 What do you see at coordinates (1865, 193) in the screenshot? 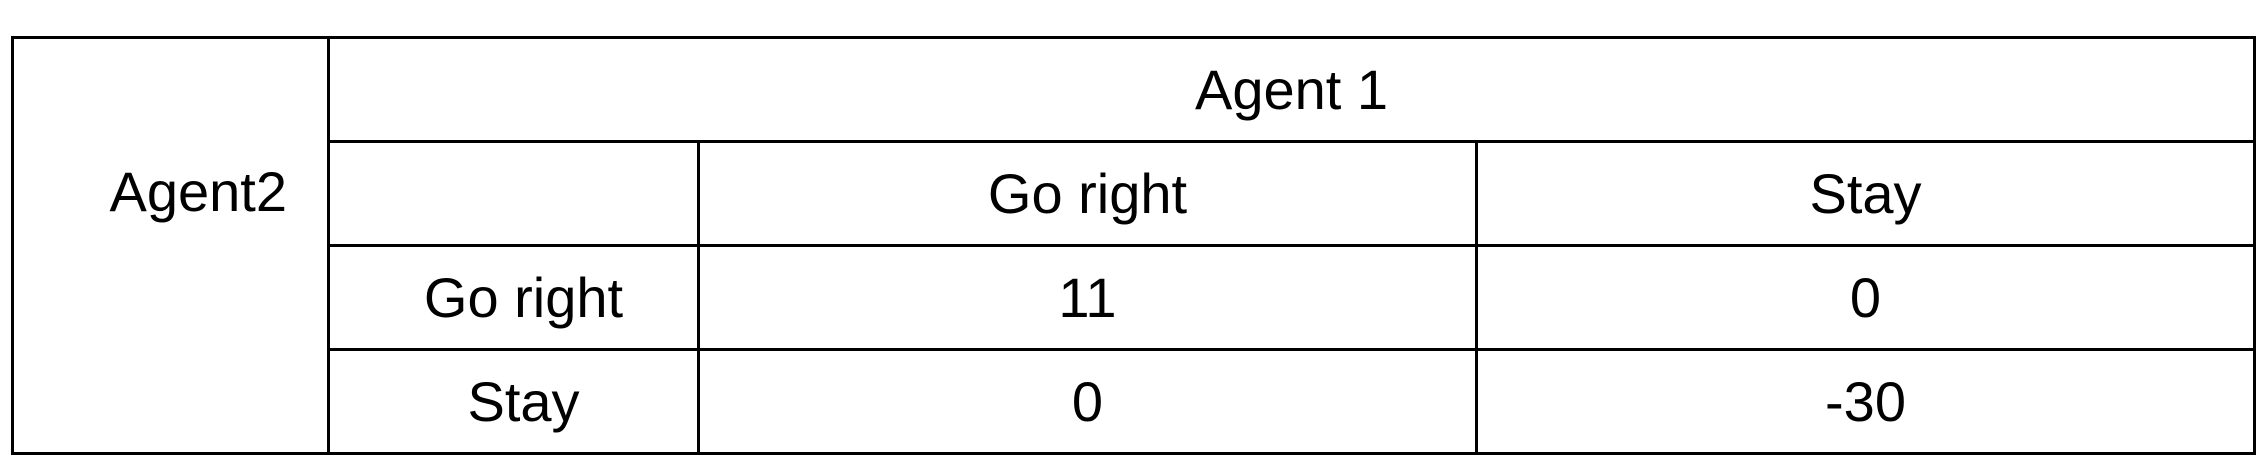
I see `column-action-stay: Stay` at bounding box center [1865, 193].